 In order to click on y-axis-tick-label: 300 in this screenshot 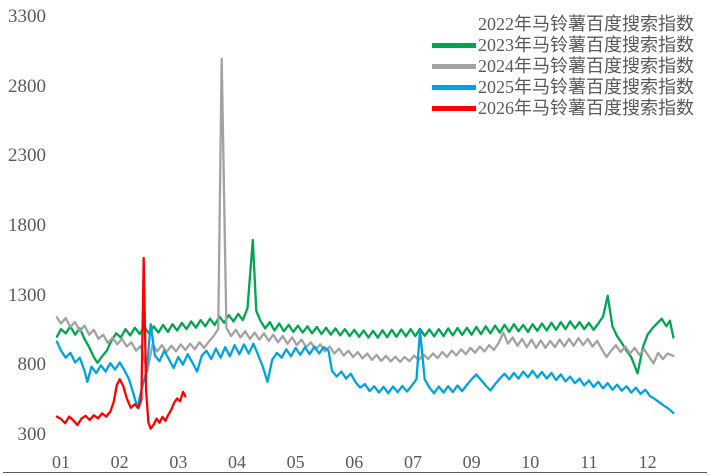, I will do `click(32, 434)`.